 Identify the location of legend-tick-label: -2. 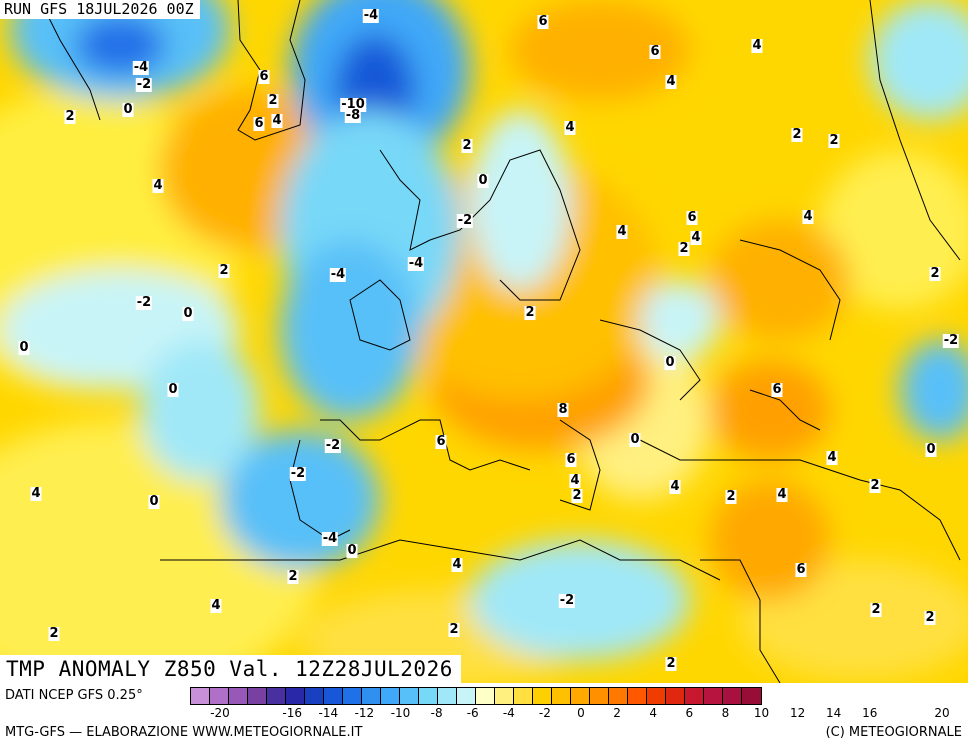
(544, 713).